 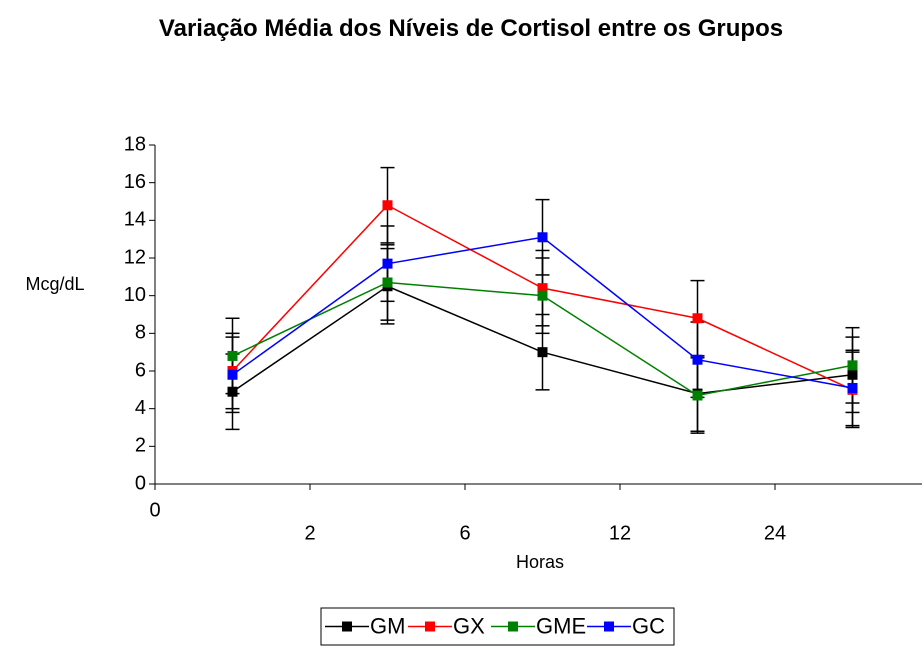 I want to click on y-tick-label: 2, so click(x=140, y=446).